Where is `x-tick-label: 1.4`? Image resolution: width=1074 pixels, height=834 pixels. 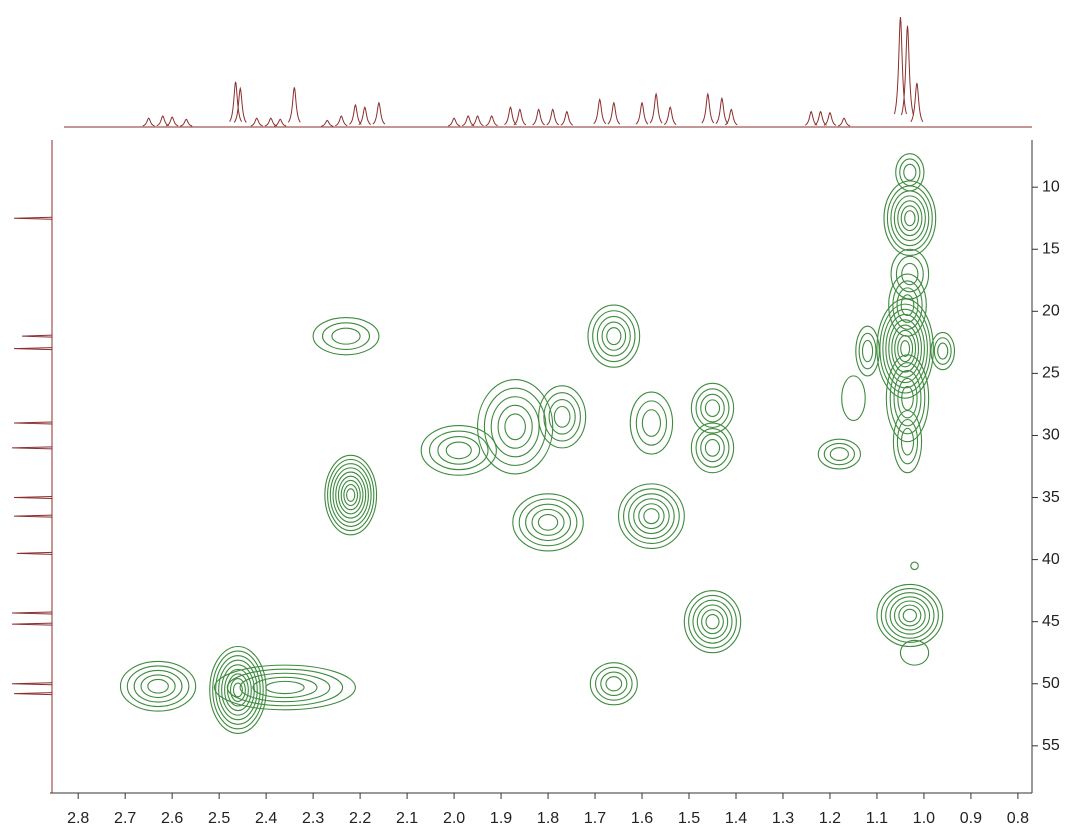
x-tick-label: 1.4 is located at coordinates (736, 818).